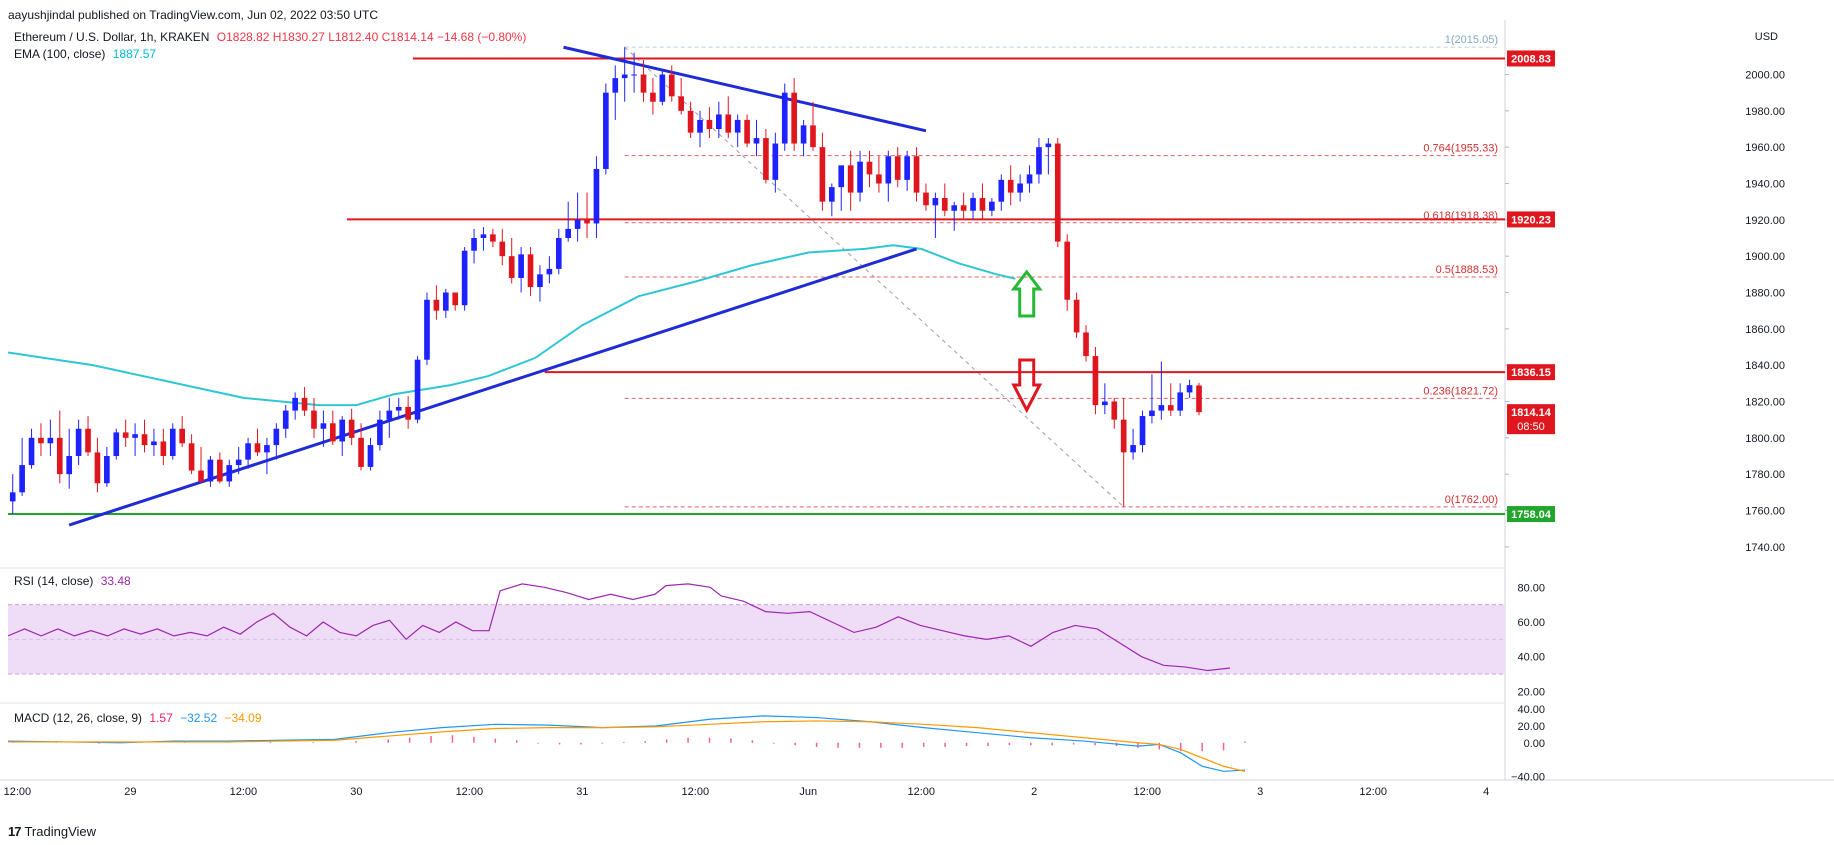 This screenshot has width=1834, height=845. What do you see at coordinates (1534, 744) in the screenshot?
I see `macd-tick-label: 0.00` at bounding box center [1534, 744].